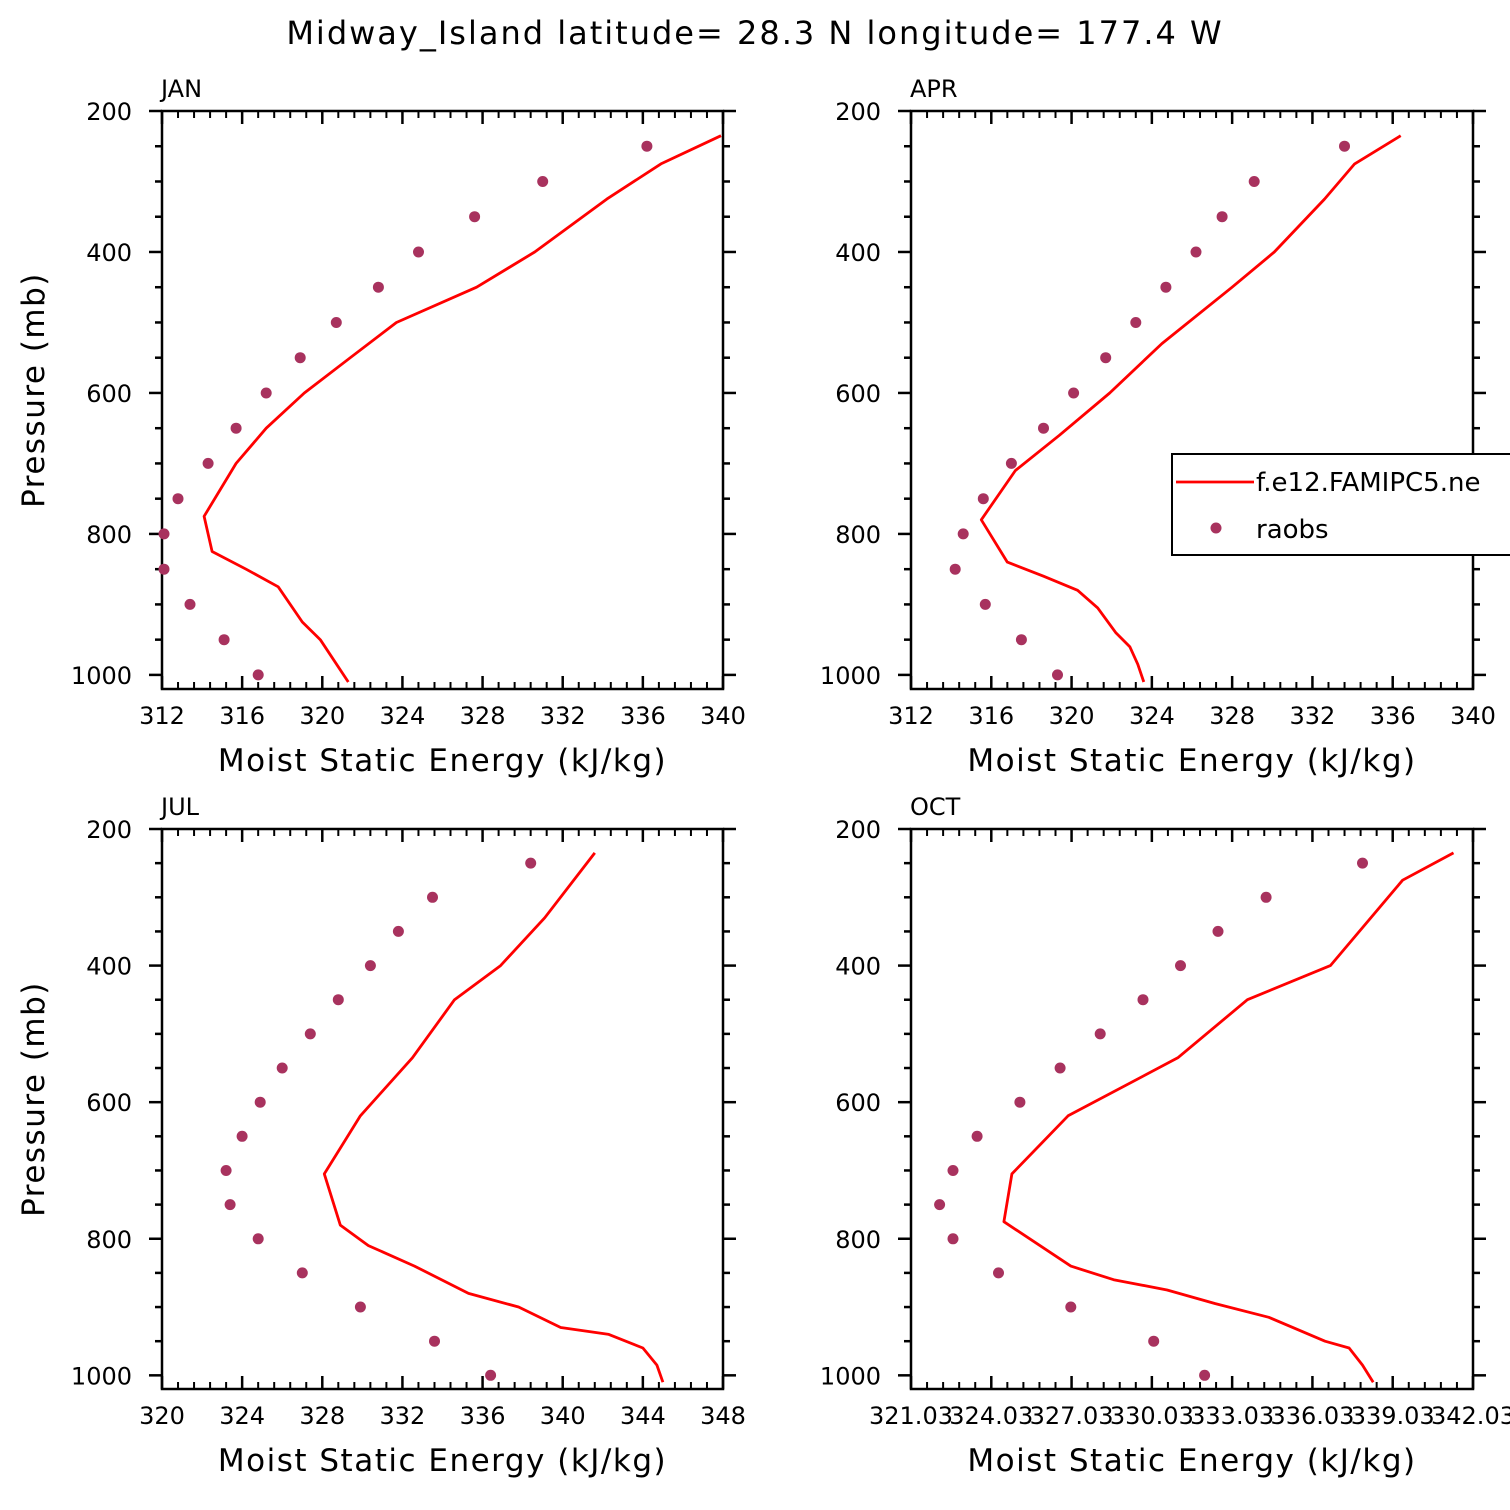  What do you see at coordinates (1368, 483) in the screenshot?
I see `legend-label-model: f.e12.FAMIPC5.ne` at bounding box center [1368, 483].